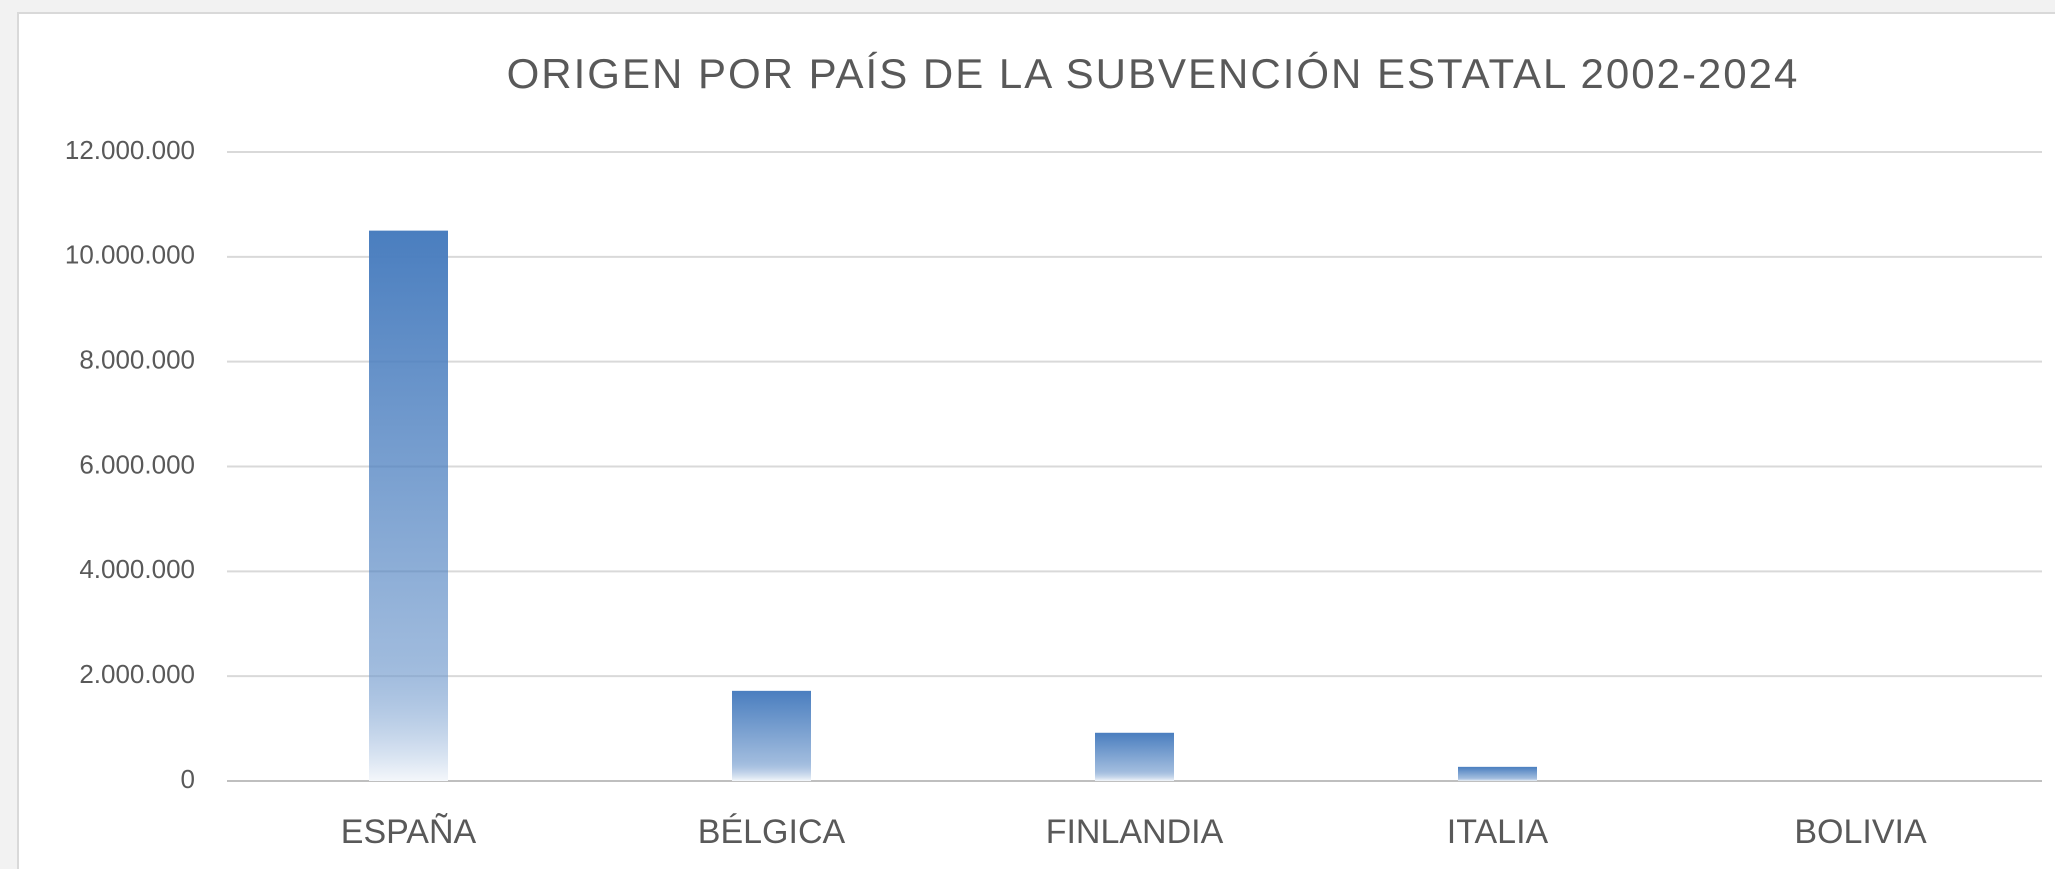 The width and height of the screenshot is (2055, 869). I want to click on x-tick-label: ESPAÑA, so click(409, 832).